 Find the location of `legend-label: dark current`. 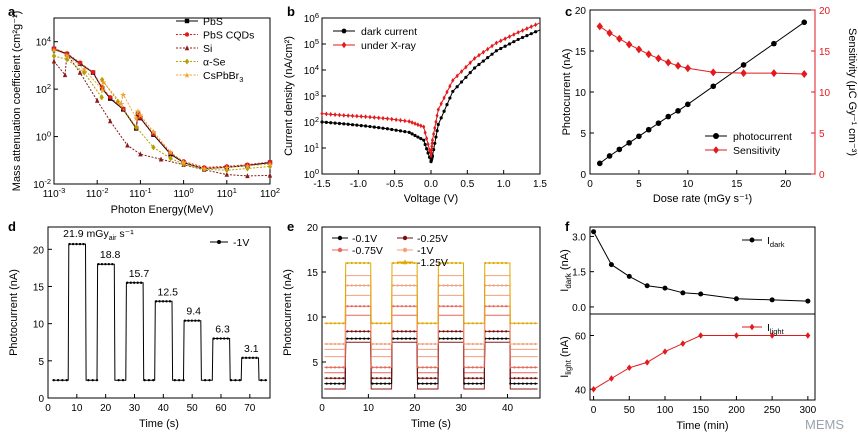

legend-label: dark current is located at coordinates (389, 32).